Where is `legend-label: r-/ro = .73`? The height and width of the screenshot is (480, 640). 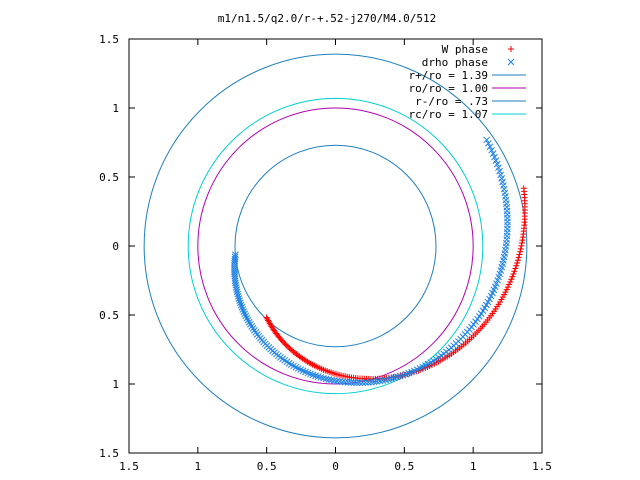 legend-label: r-/ro = .73 is located at coordinates (451, 101).